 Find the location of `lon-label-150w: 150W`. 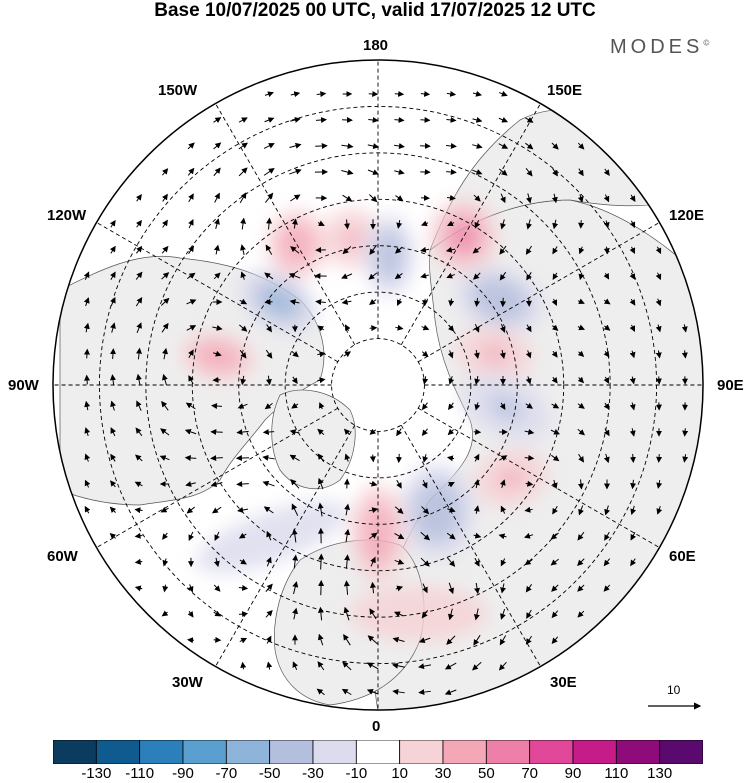

lon-label-150w: 150W is located at coordinates (178, 90).